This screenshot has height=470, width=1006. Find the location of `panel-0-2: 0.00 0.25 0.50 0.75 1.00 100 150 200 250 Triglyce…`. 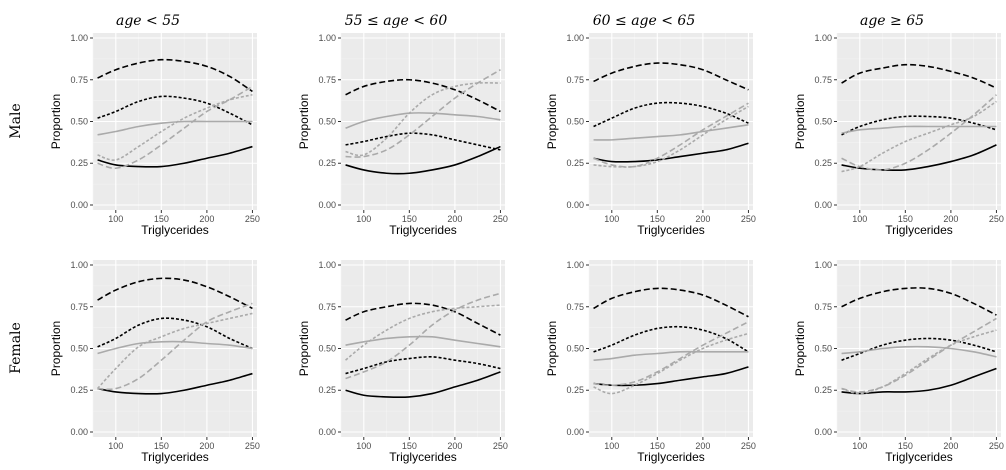

panel-0-2: 0.00 0.25 0.50 0.75 1.00 100 150 200 250 Triglyce… is located at coordinates (650, 135).